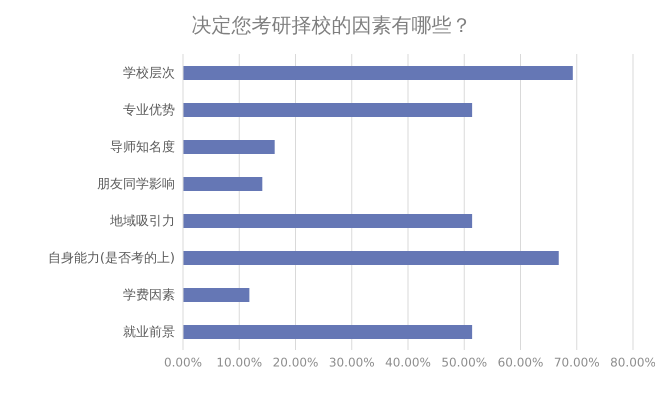  What do you see at coordinates (149, 332) in the screenshot?
I see `y-tick-label: 就业前景` at bounding box center [149, 332].